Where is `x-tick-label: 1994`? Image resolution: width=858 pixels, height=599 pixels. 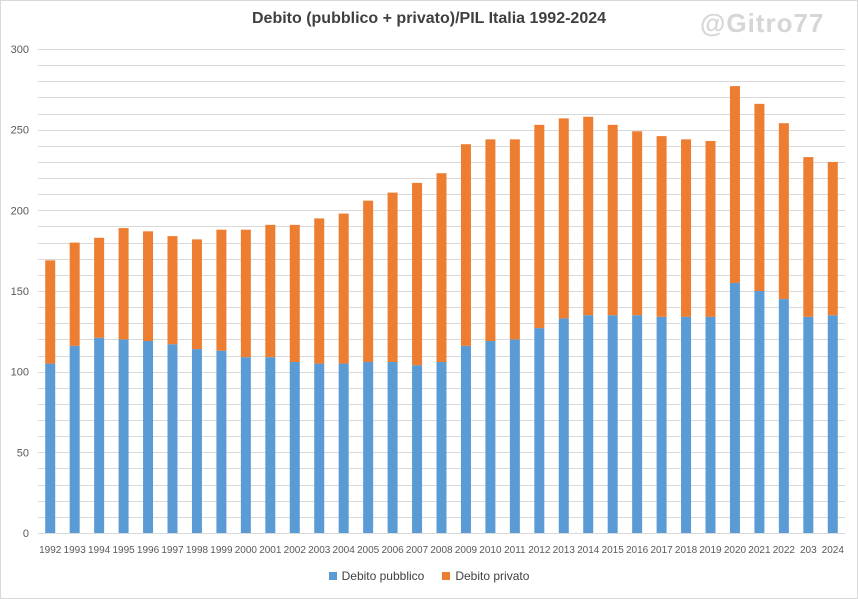 x-tick-label: 1994 is located at coordinates (99, 550).